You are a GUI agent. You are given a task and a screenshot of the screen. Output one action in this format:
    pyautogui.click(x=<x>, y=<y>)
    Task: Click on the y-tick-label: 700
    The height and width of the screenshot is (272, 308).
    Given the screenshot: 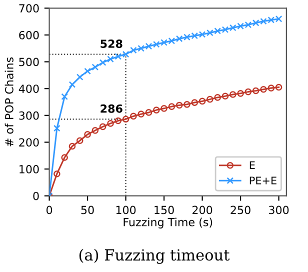 What is the action you would take?
    pyautogui.click(x=29, y=8)
    